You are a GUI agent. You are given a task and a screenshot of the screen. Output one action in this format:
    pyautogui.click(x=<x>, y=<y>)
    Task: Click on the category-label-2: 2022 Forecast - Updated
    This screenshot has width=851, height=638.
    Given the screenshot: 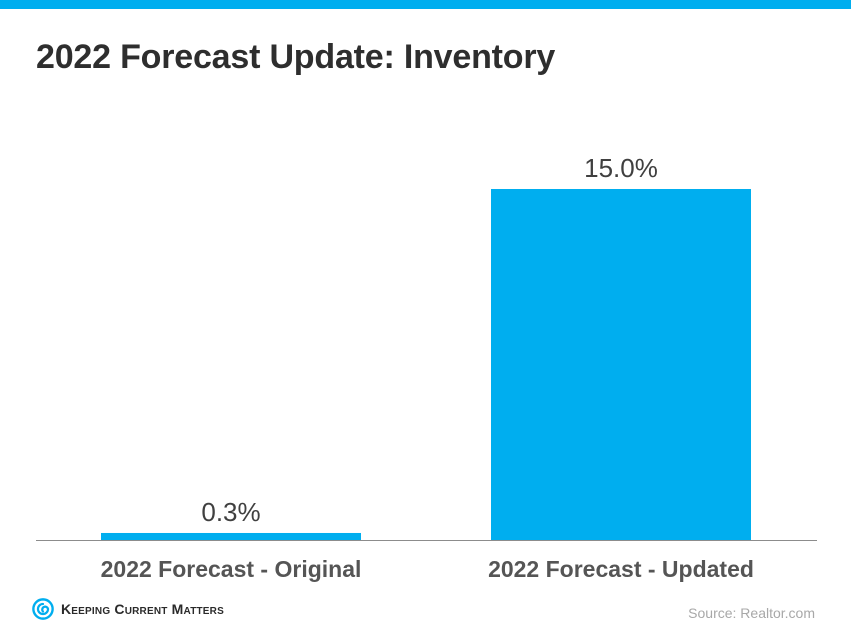 What is the action you would take?
    pyautogui.click(x=621, y=569)
    